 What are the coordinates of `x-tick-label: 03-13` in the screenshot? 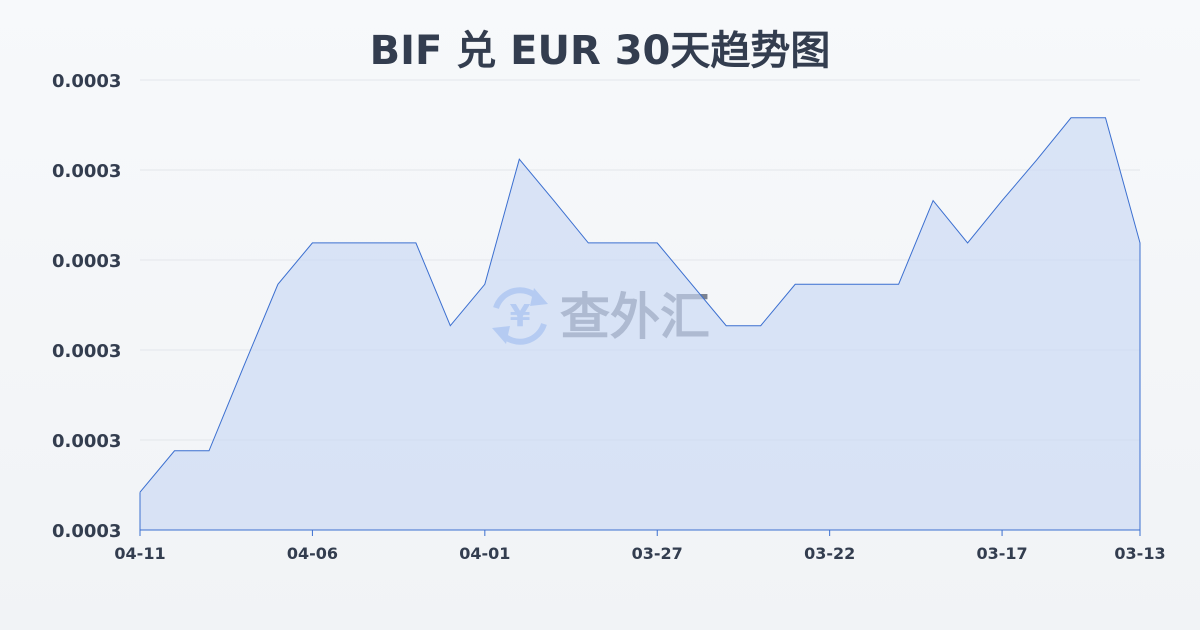 It's located at (1139, 553).